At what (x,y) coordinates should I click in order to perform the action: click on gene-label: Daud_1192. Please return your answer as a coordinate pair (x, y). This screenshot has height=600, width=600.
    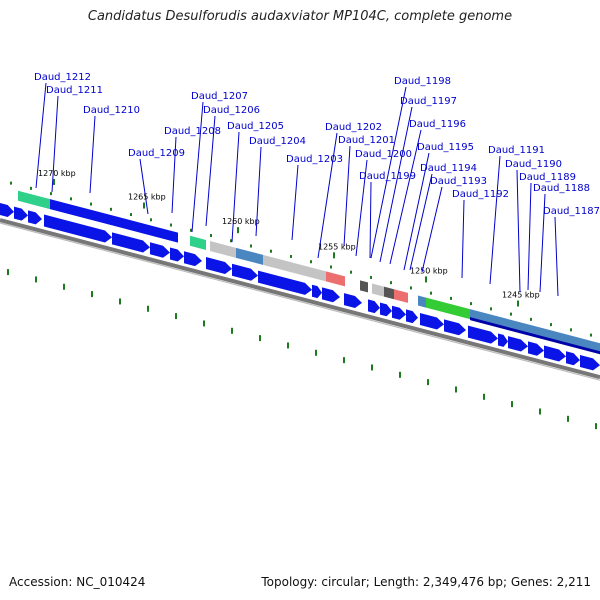
    Looking at the image, I should click on (480, 194).